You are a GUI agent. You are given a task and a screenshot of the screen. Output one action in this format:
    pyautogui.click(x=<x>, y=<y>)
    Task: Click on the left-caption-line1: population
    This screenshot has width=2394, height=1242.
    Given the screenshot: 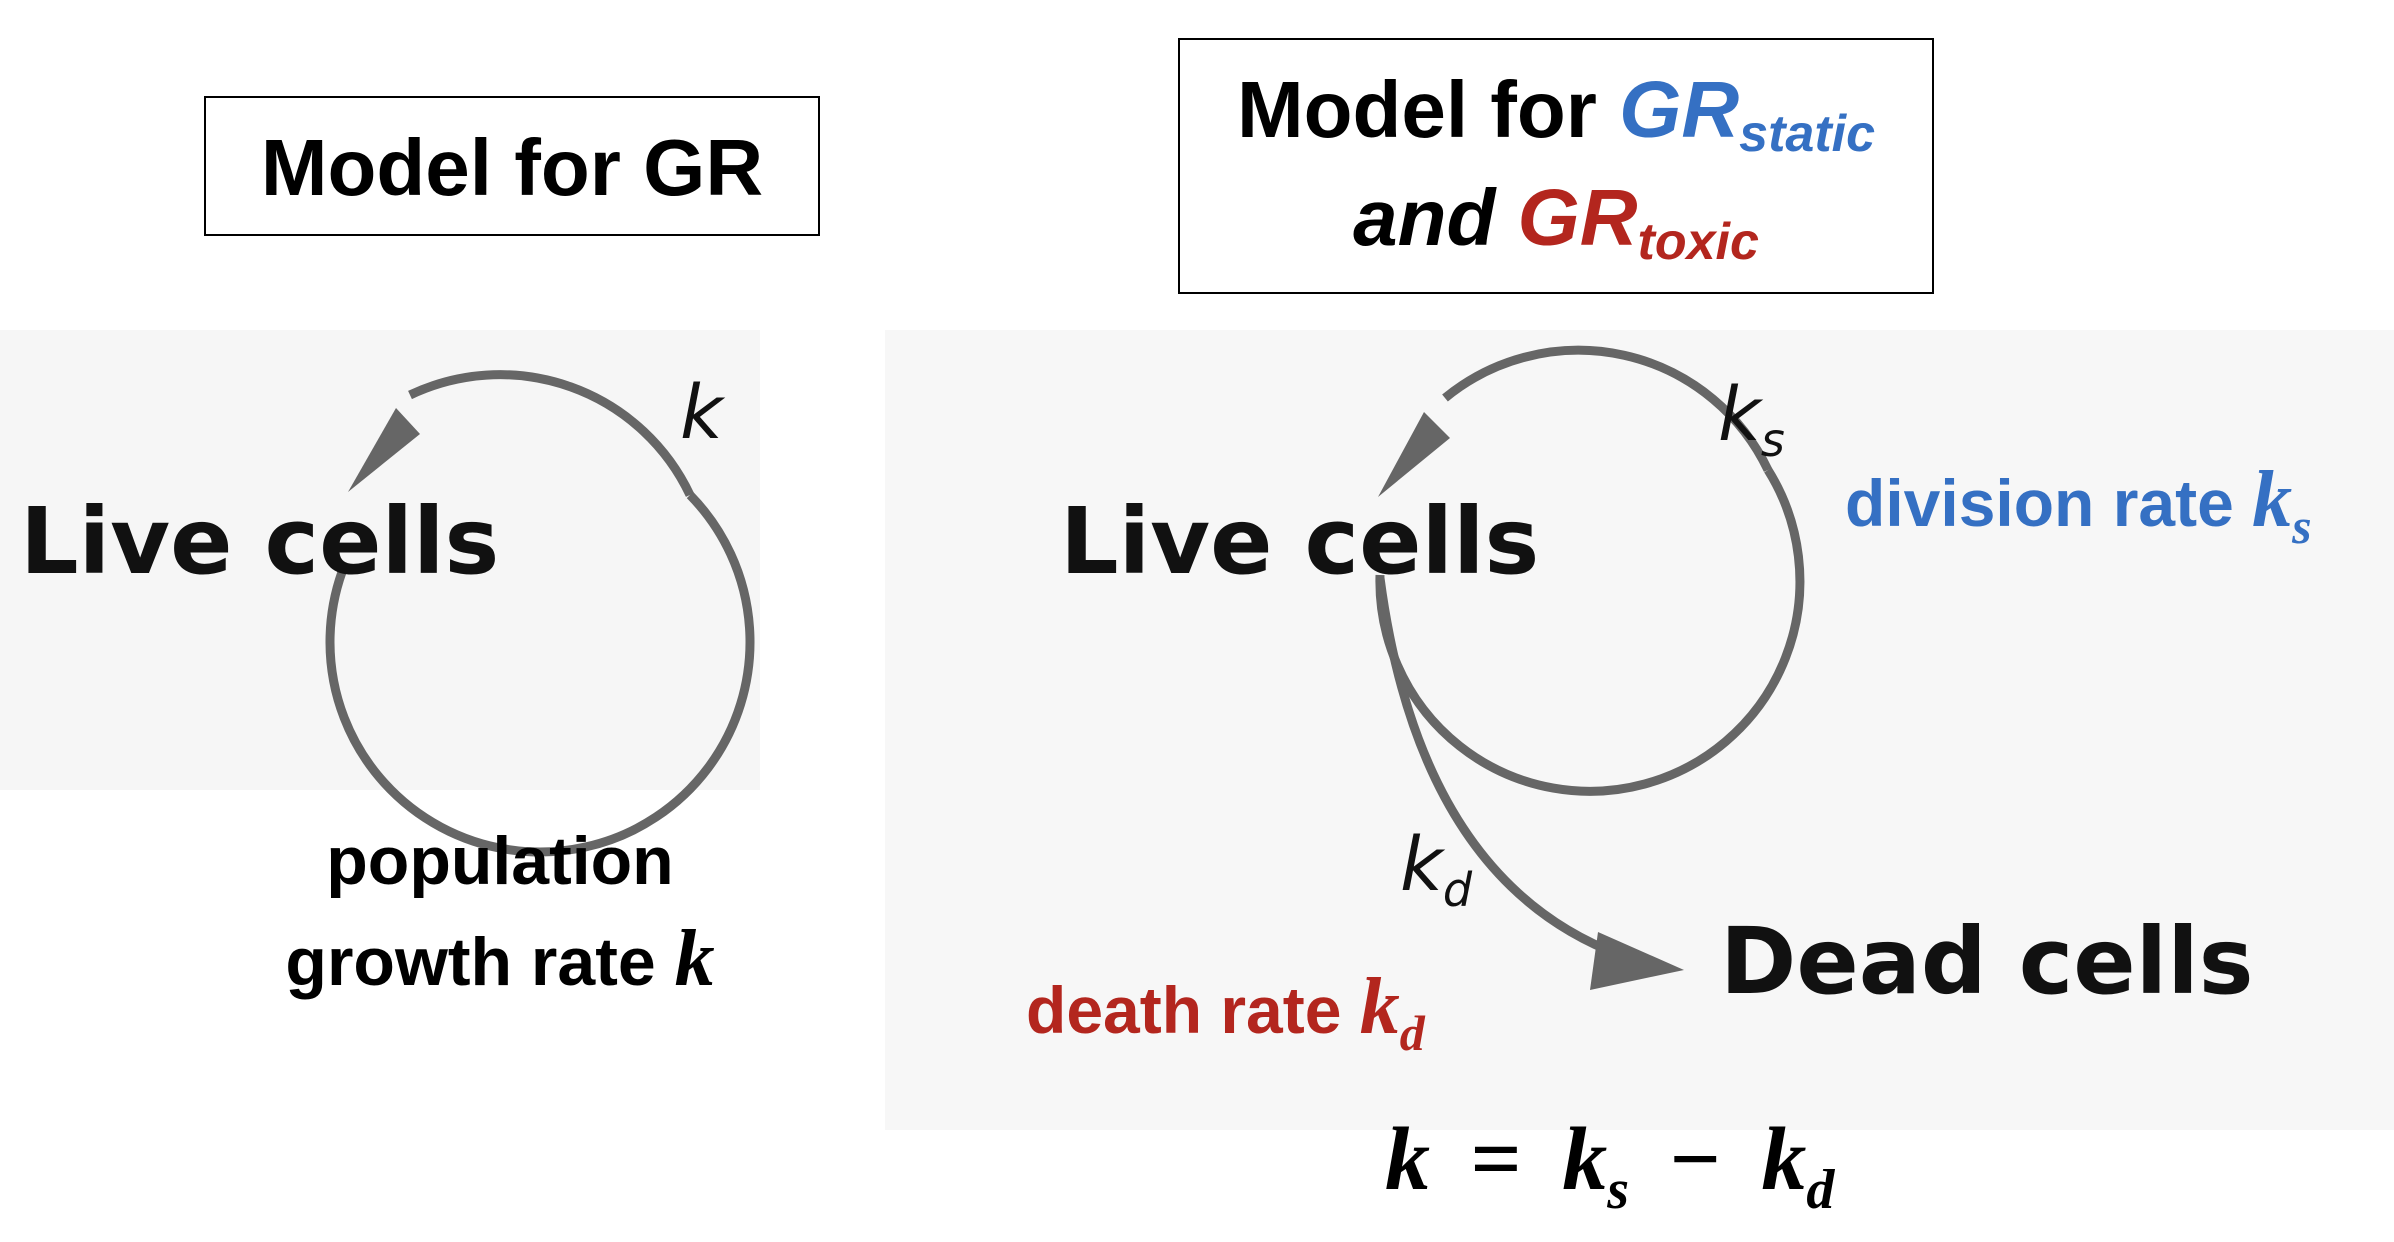 What is the action you would take?
    pyautogui.click(x=500, y=861)
    